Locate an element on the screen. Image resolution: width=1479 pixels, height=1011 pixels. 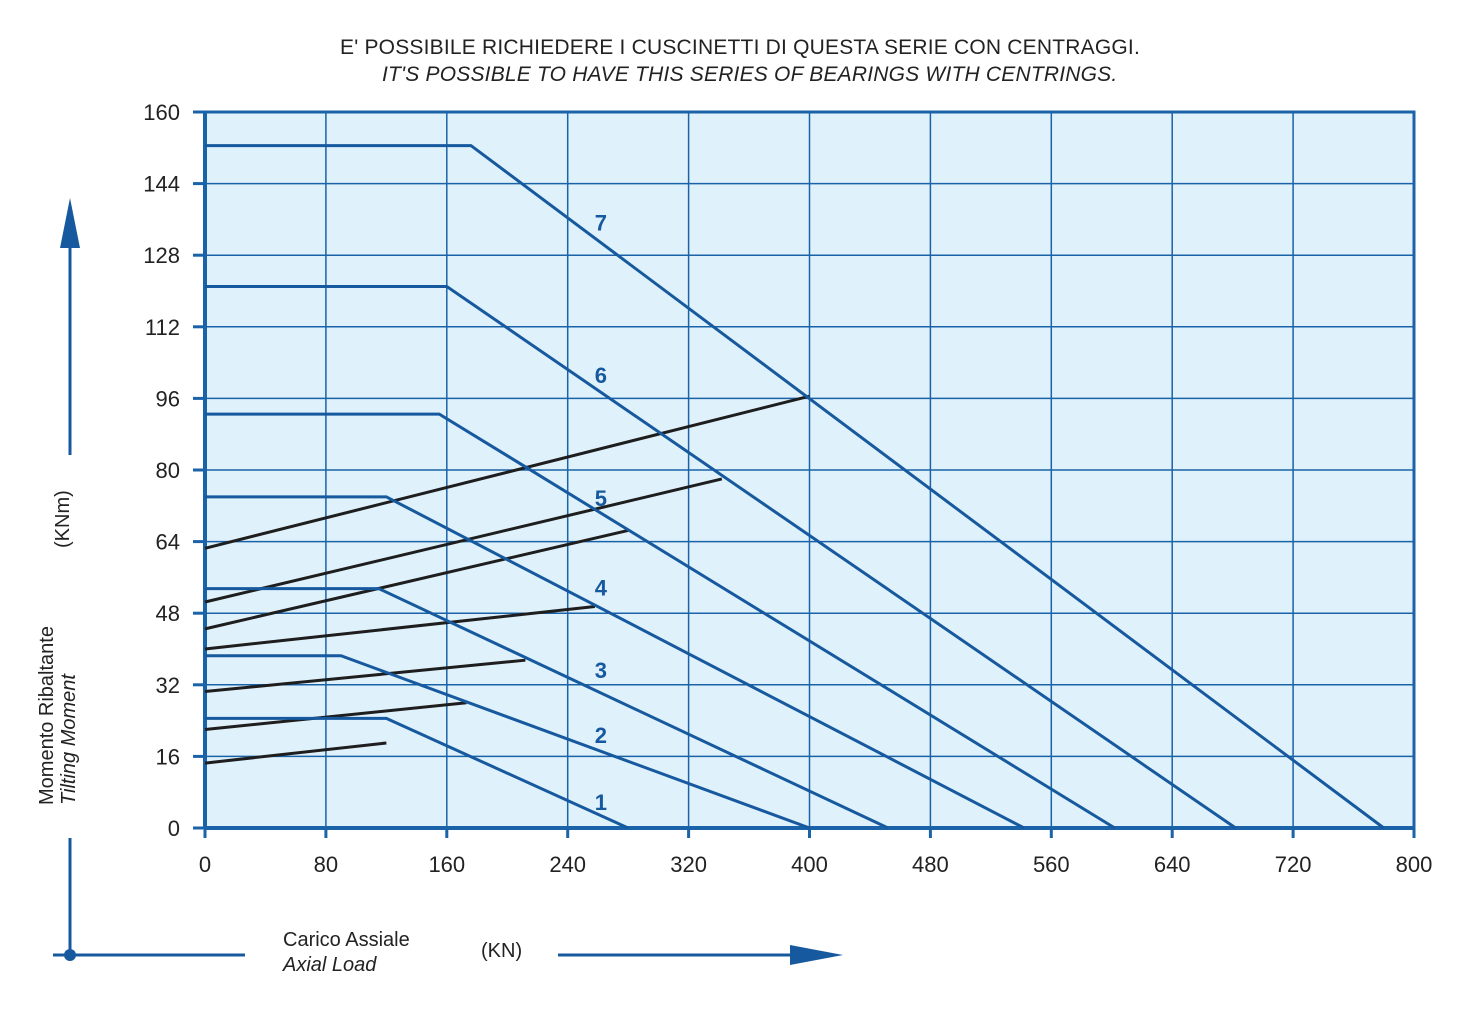
y-tick-label: 112 is located at coordinates (162, 327).